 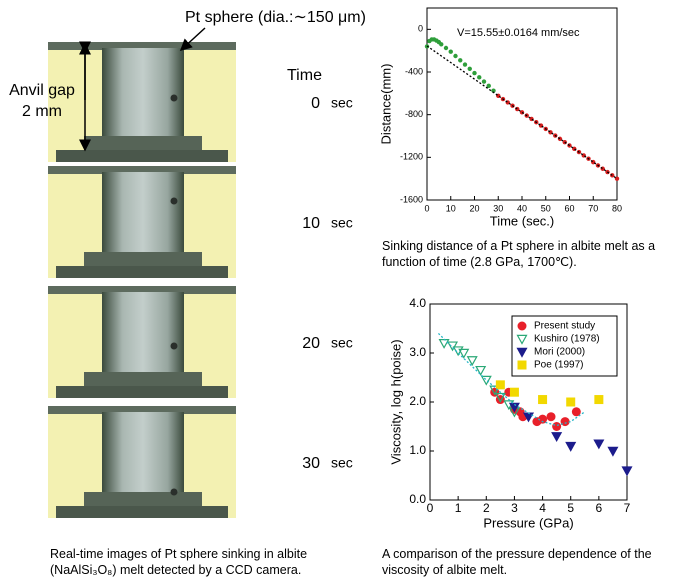 I want to click on x-axis-label: Pressure (GPa), so click(x=528, y=522).